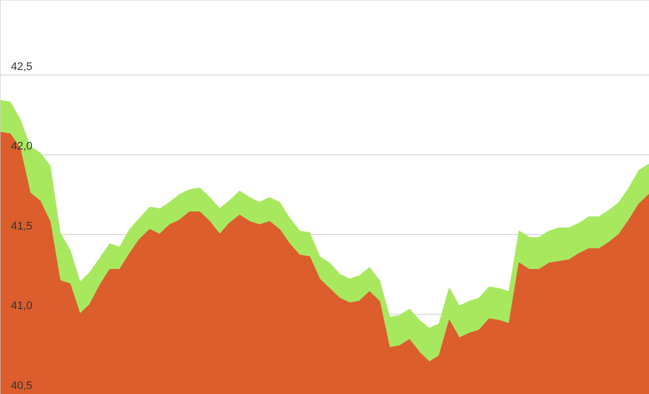  I want to click on y-tick-label: 42,5, so click(21, 66).